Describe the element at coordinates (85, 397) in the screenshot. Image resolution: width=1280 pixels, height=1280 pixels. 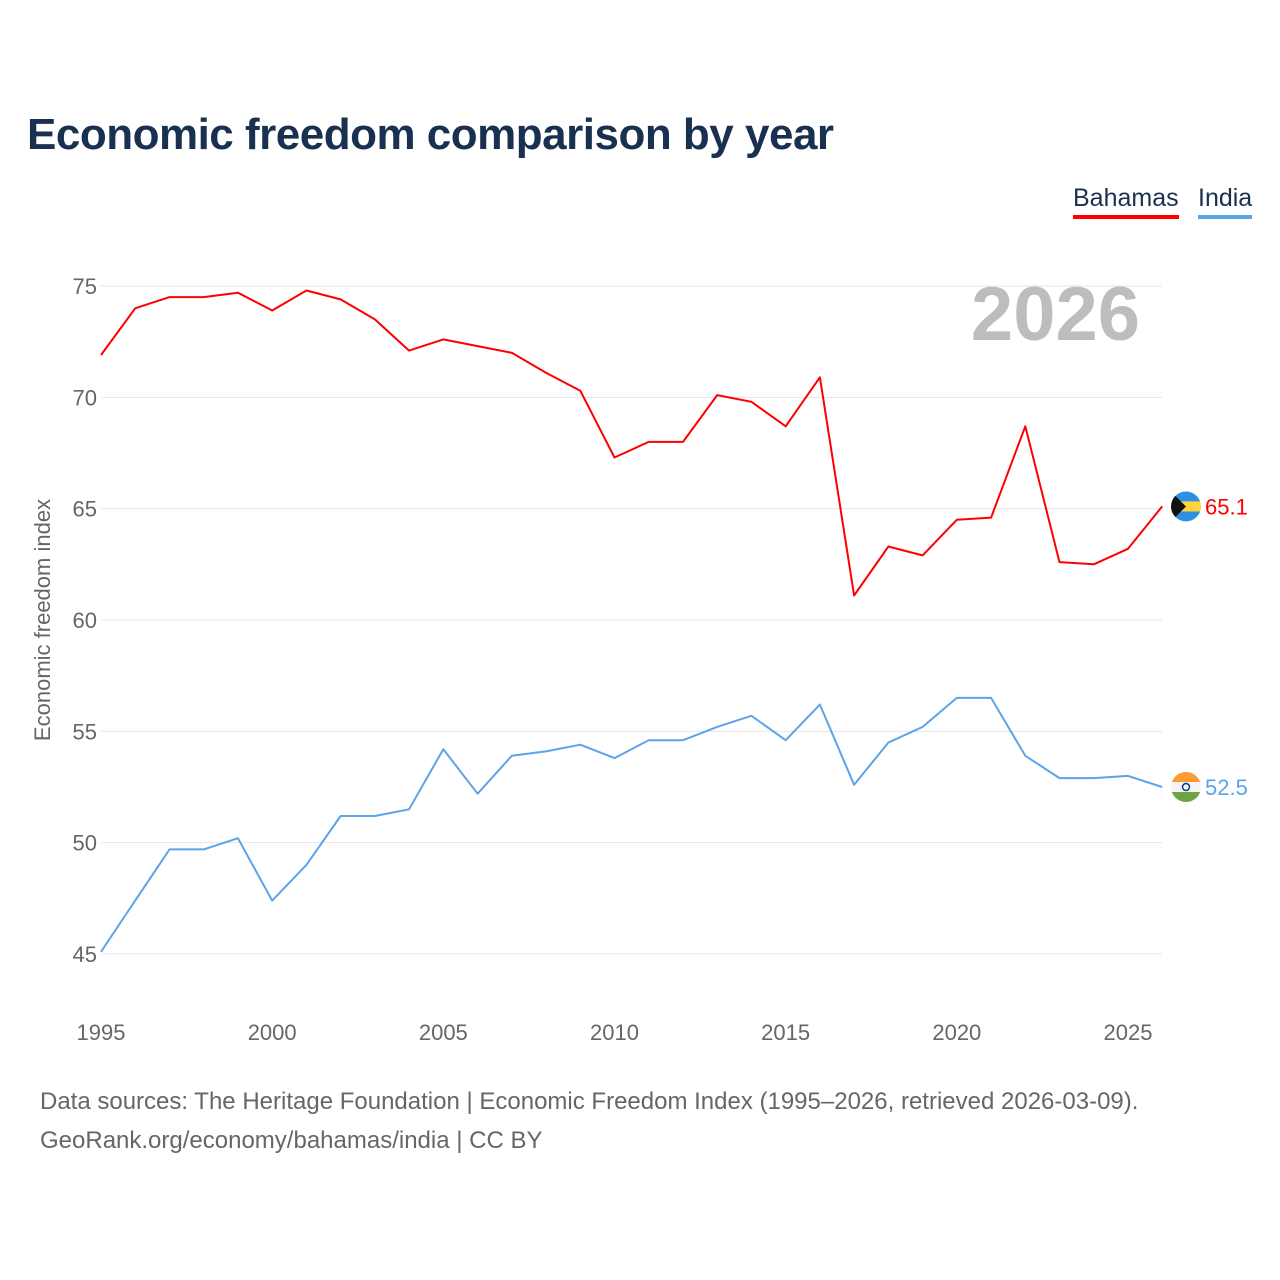
I see `y-tick-label: 70` at that location.